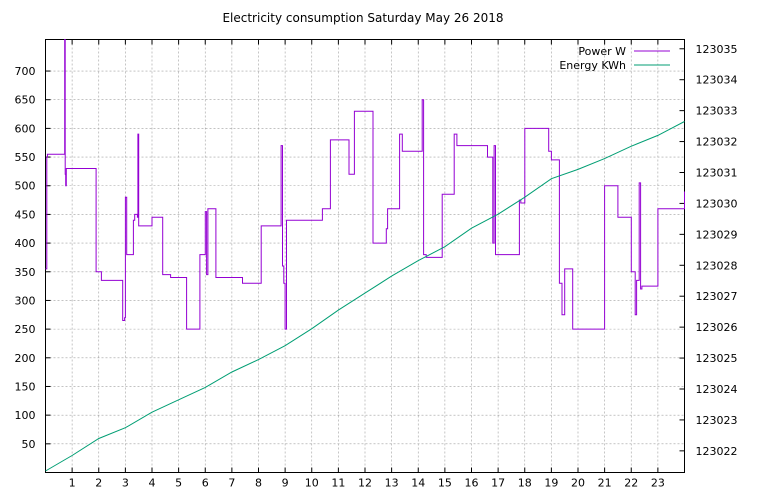  Describe the element at coordinates (25, 186) in the screenshot. I see `y-tick-label: 500` at that location.